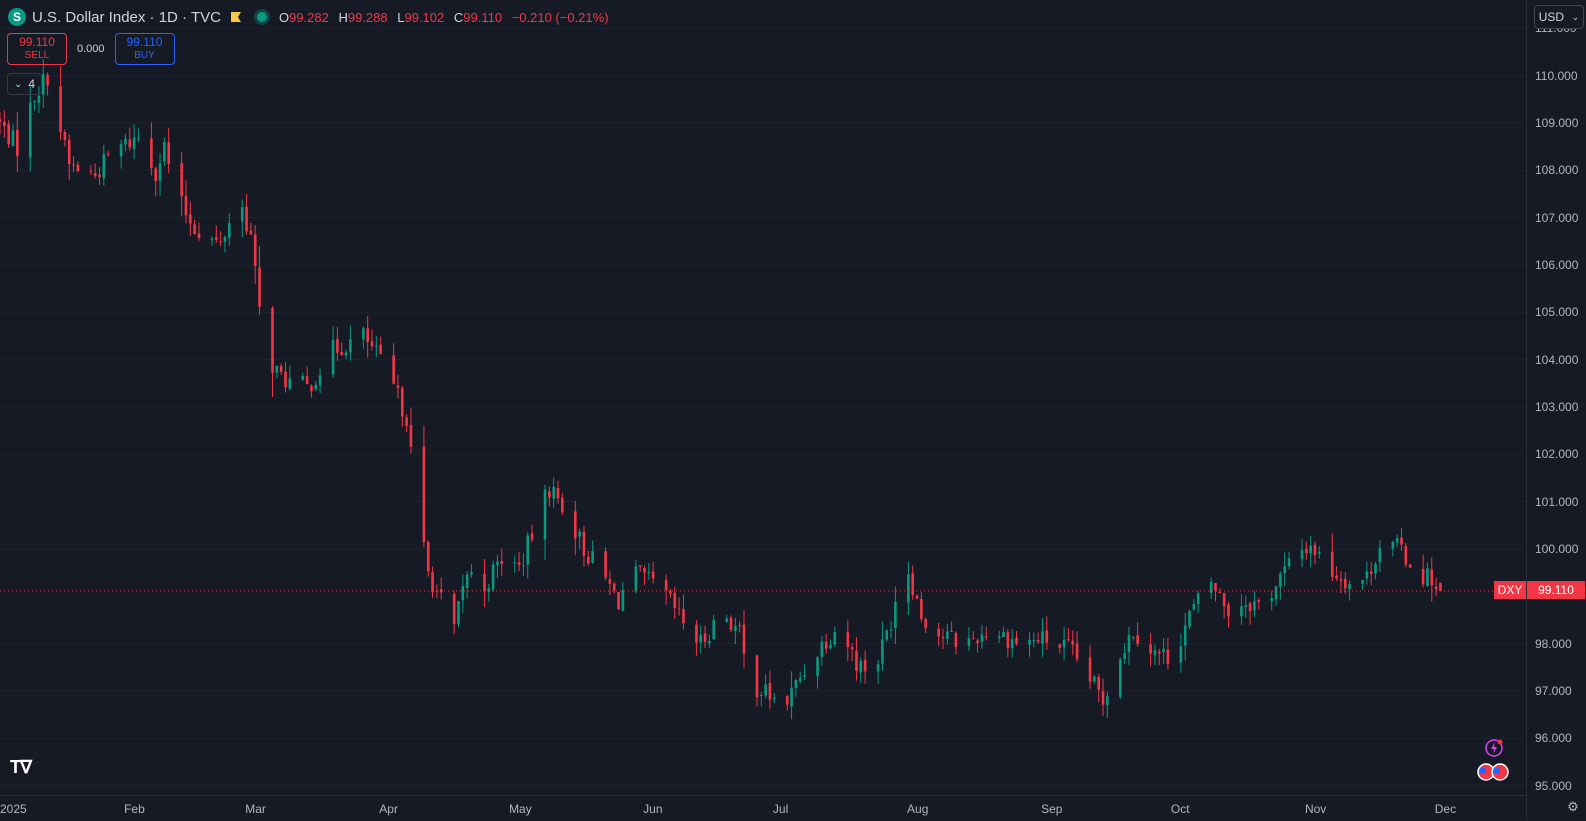  What do you see at coordinates (126, 17) in the screenshot?
I see `symbol-title: U.S. Dollar Index · 1D · TVC` at bounding box center [126, 17].